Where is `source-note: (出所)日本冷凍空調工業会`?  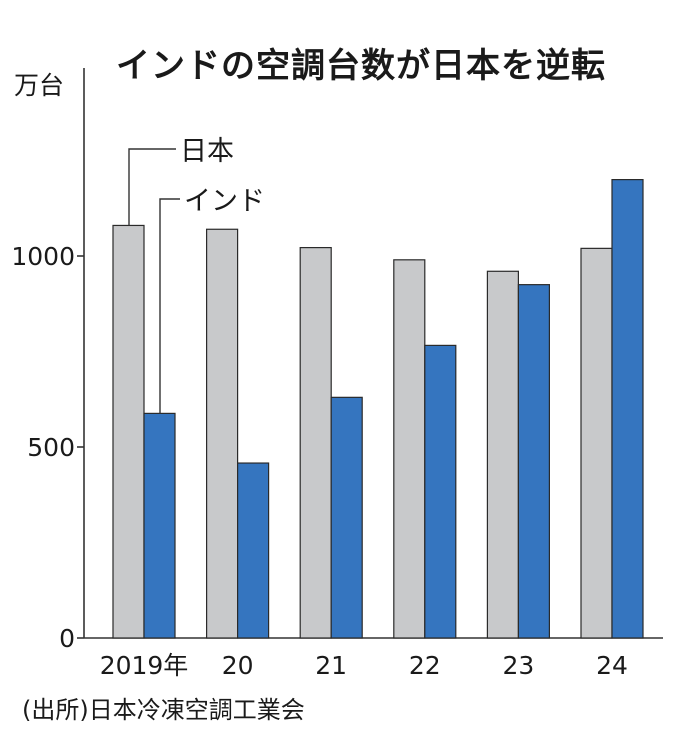
source-note: (出所)日本冷凍空調工業会 is located at coordinates (163, 710).